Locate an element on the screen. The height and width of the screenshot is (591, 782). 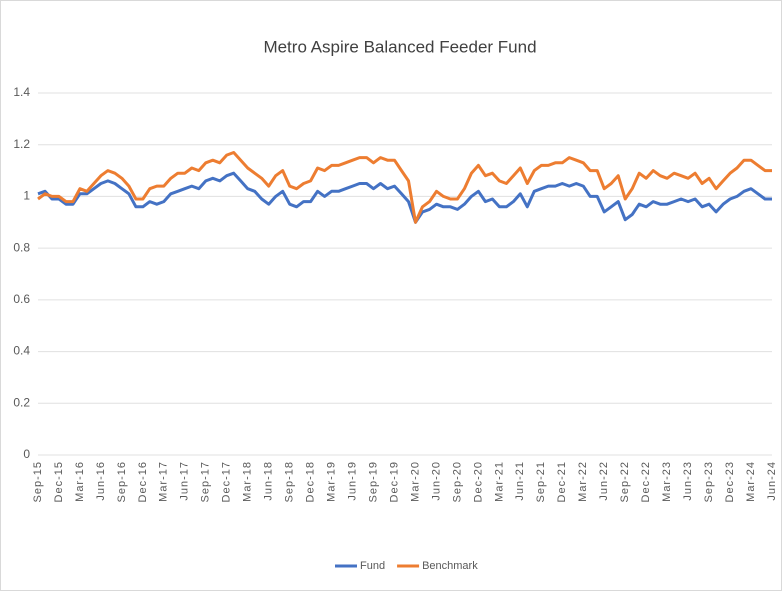
x-tick-label: Sep-22 is located at coordinates (625, 481).